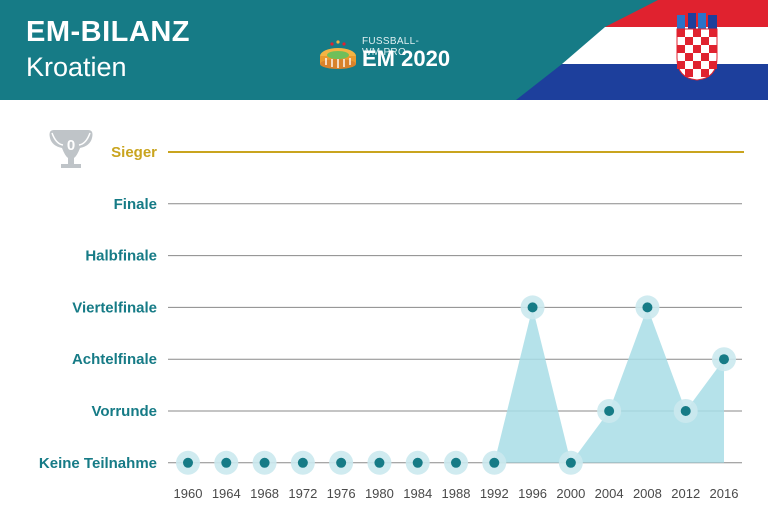 Image resolution: width=768 pixels, height=515 pixels. What do you see at coordinates (108, 32) in the screenshot?
I see `page-title: EM-BILANZ` at bounding box center [108, 32].